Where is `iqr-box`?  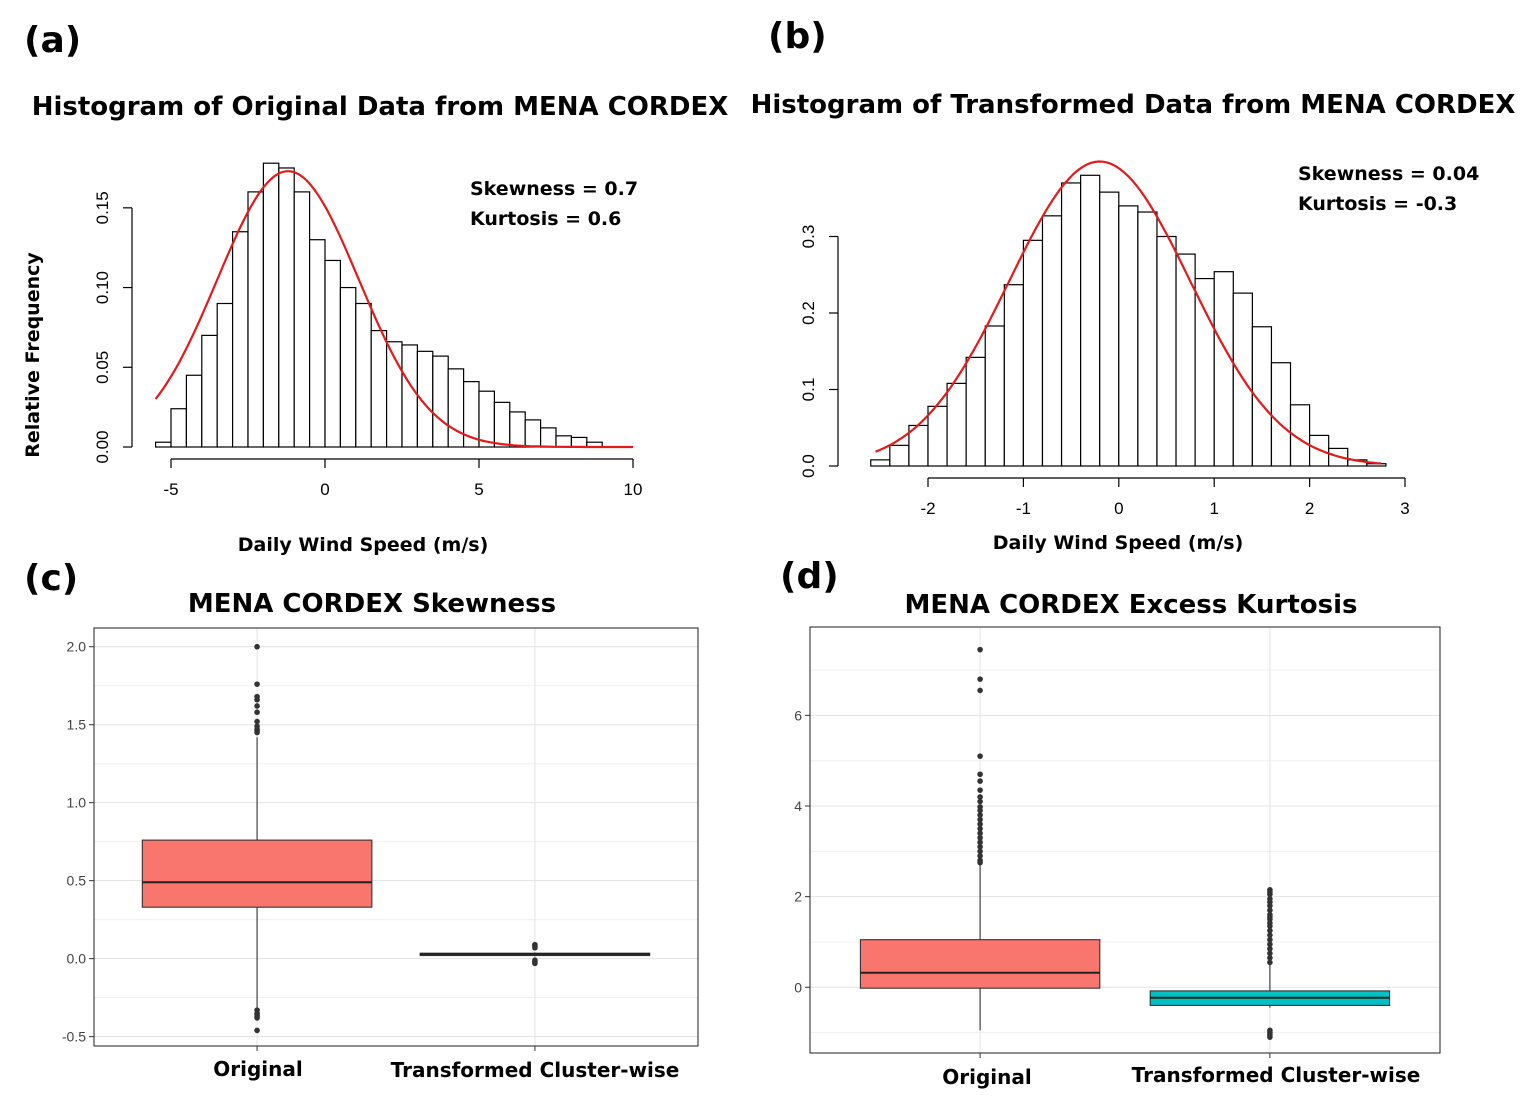 iqr-box is located at coordinates (980, 964).